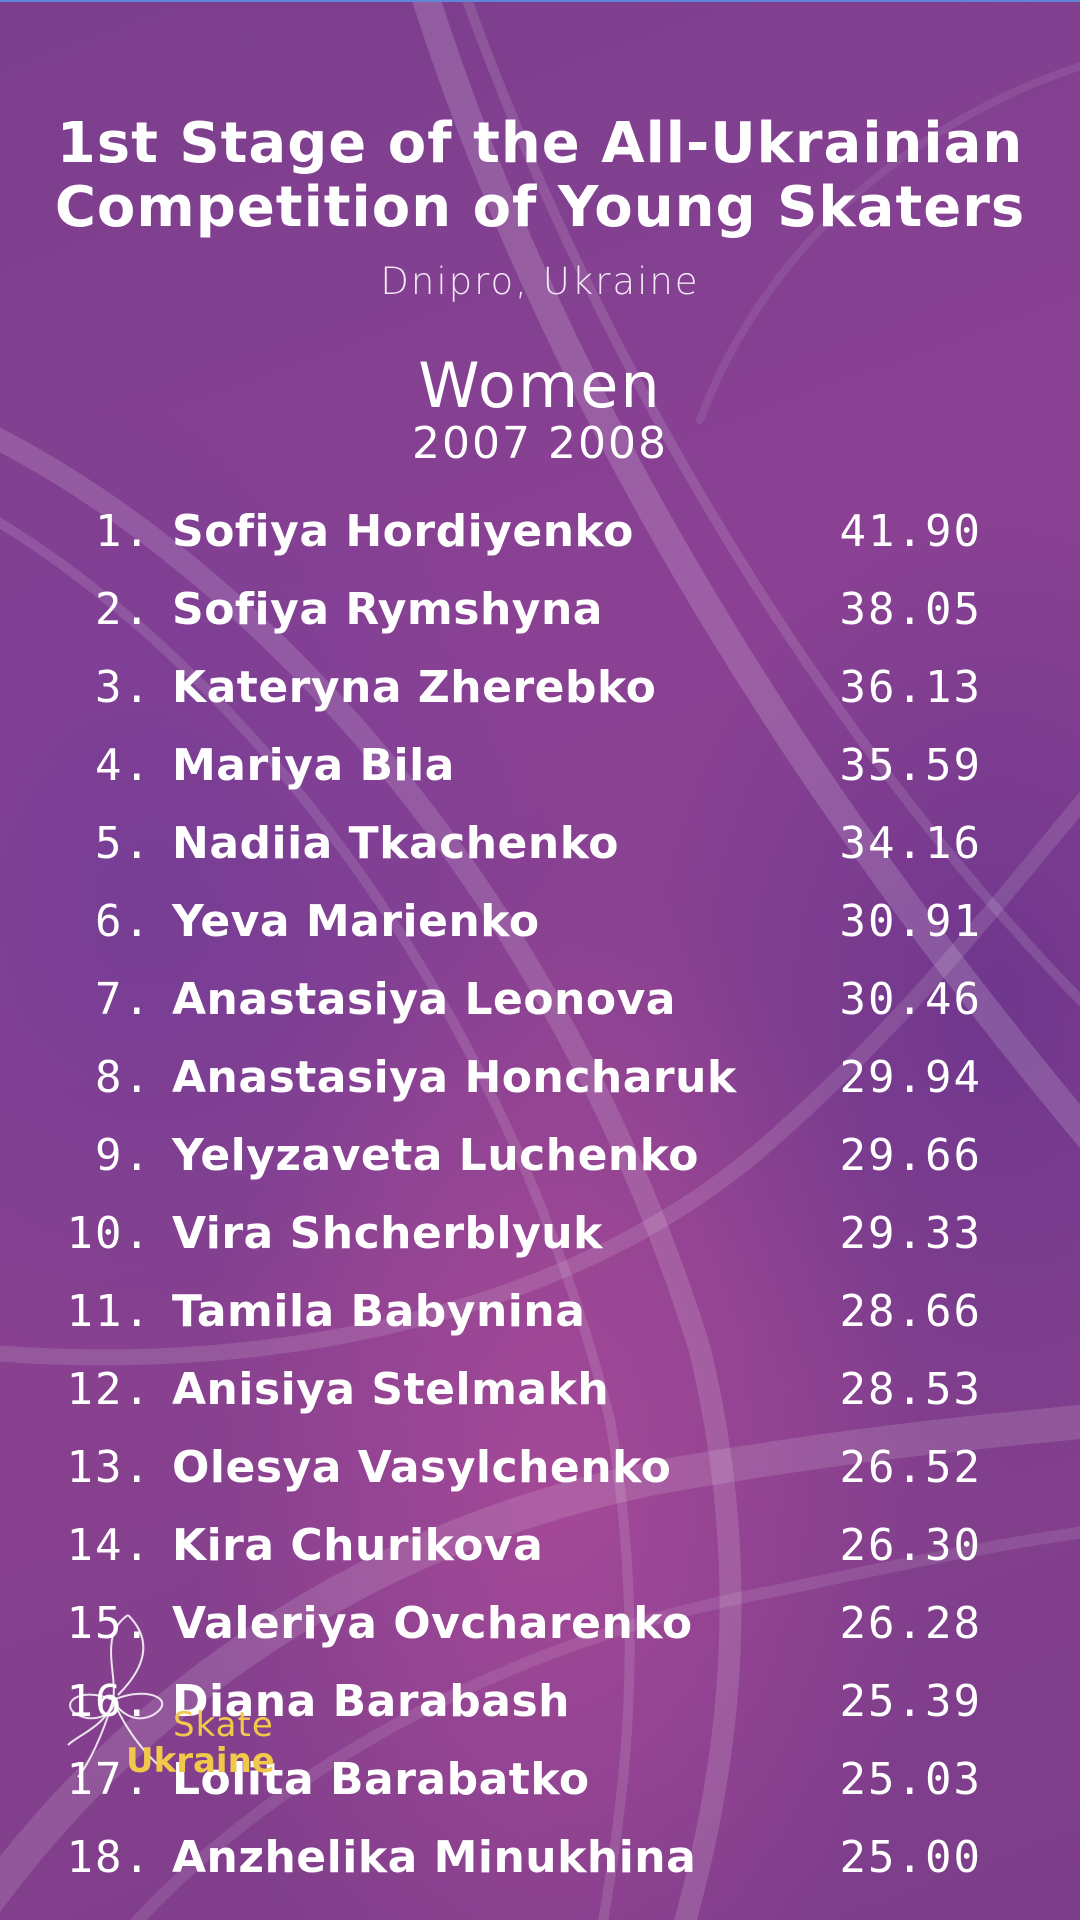 This screenshot has width=1080, height=1920. Describe the element at coordinates (540, 443) in the screenshot. I see `category-years: 2007 2008` at that location.